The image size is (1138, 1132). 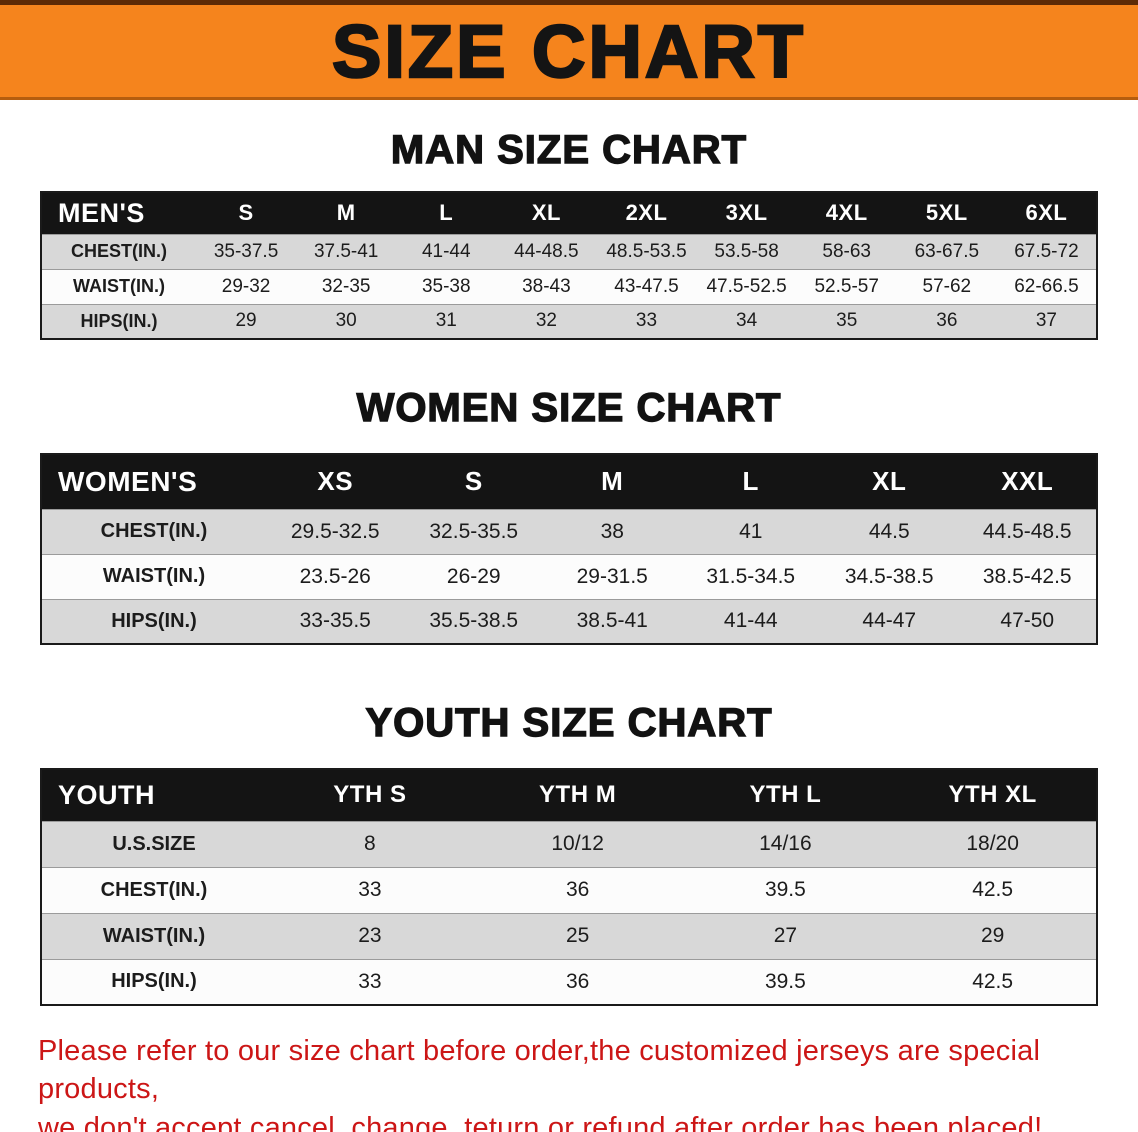 What do you see at coordinates (1046, 321) in the screenshot?
I see `value-cell: 37` at bounding box center [1046, 321].